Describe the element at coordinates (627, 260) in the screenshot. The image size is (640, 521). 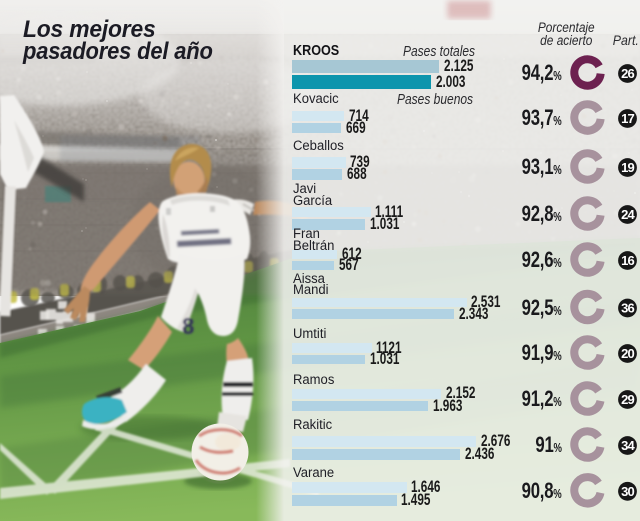
I see `svg-text: 16` at that location.